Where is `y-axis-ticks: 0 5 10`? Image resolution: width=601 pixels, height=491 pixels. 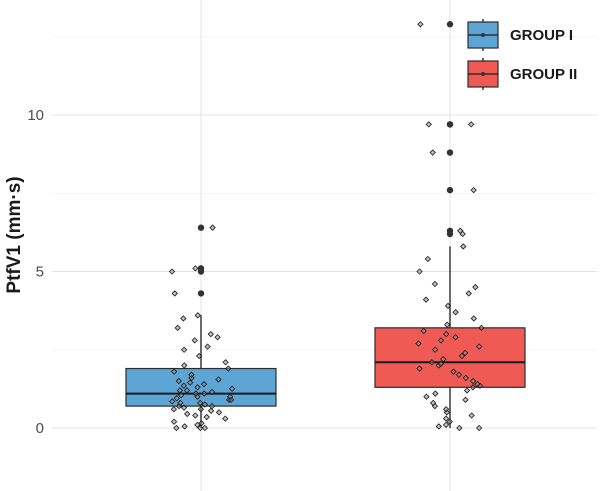
y-axis-ticks: 0 5 10 is located at coordinates (35, 272).